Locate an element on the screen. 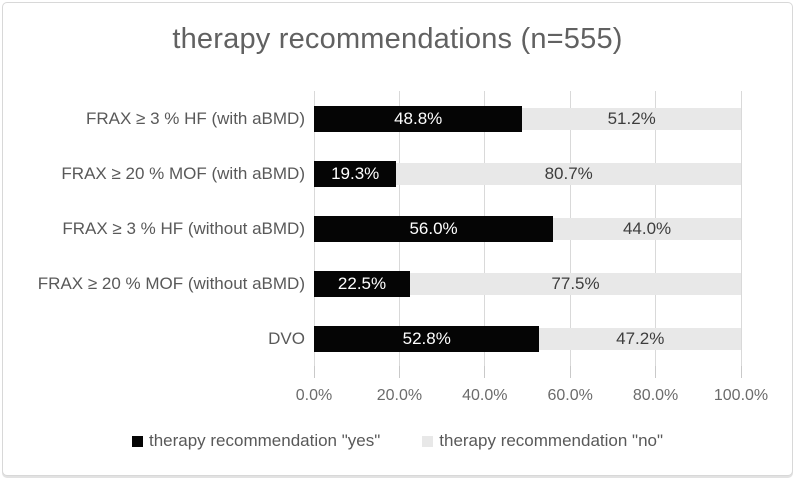 The width and height of the screenshot is (797, 481). category-label: DVO is located at coordinates (286, 338).